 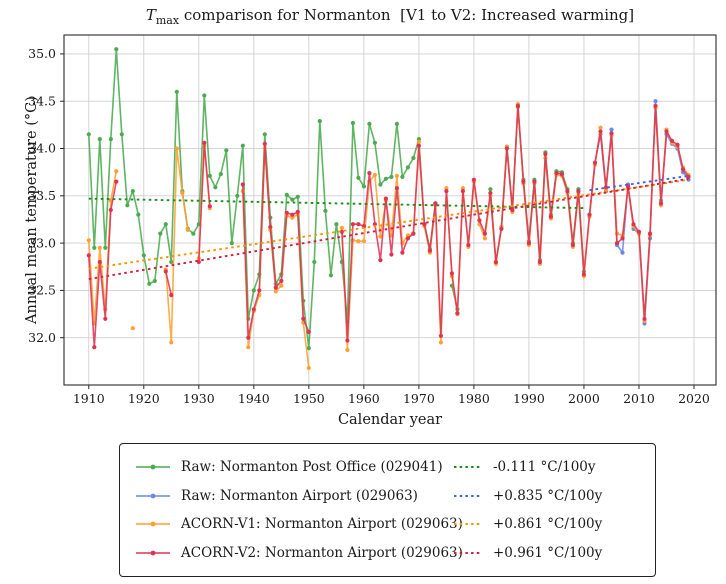 What do you see at coordinates (600, 131) in the screenshot?
I see `data-point-acorn-v2-2003` at bounding box center [600, 131].